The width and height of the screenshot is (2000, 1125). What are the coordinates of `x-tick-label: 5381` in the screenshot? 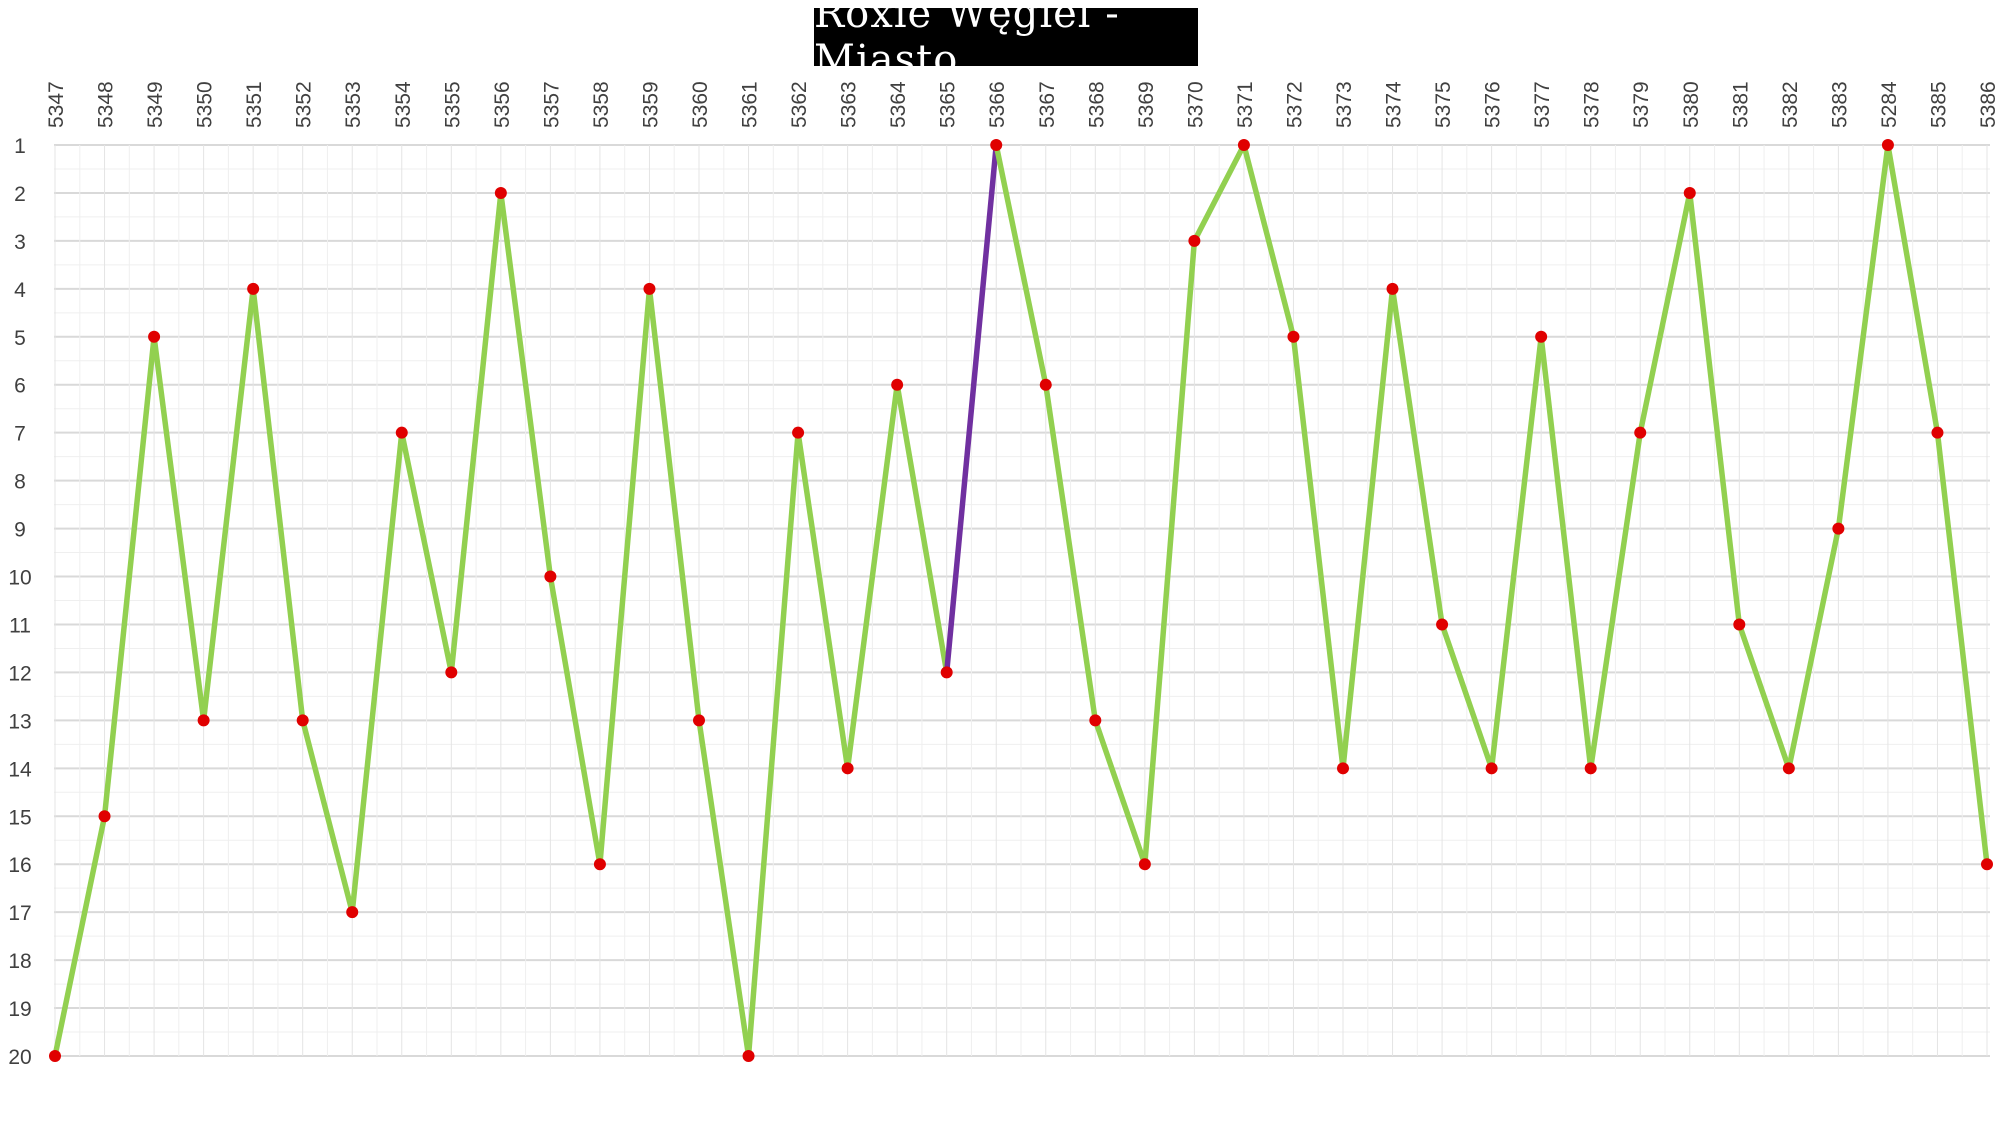 It's located at (1740, 104).